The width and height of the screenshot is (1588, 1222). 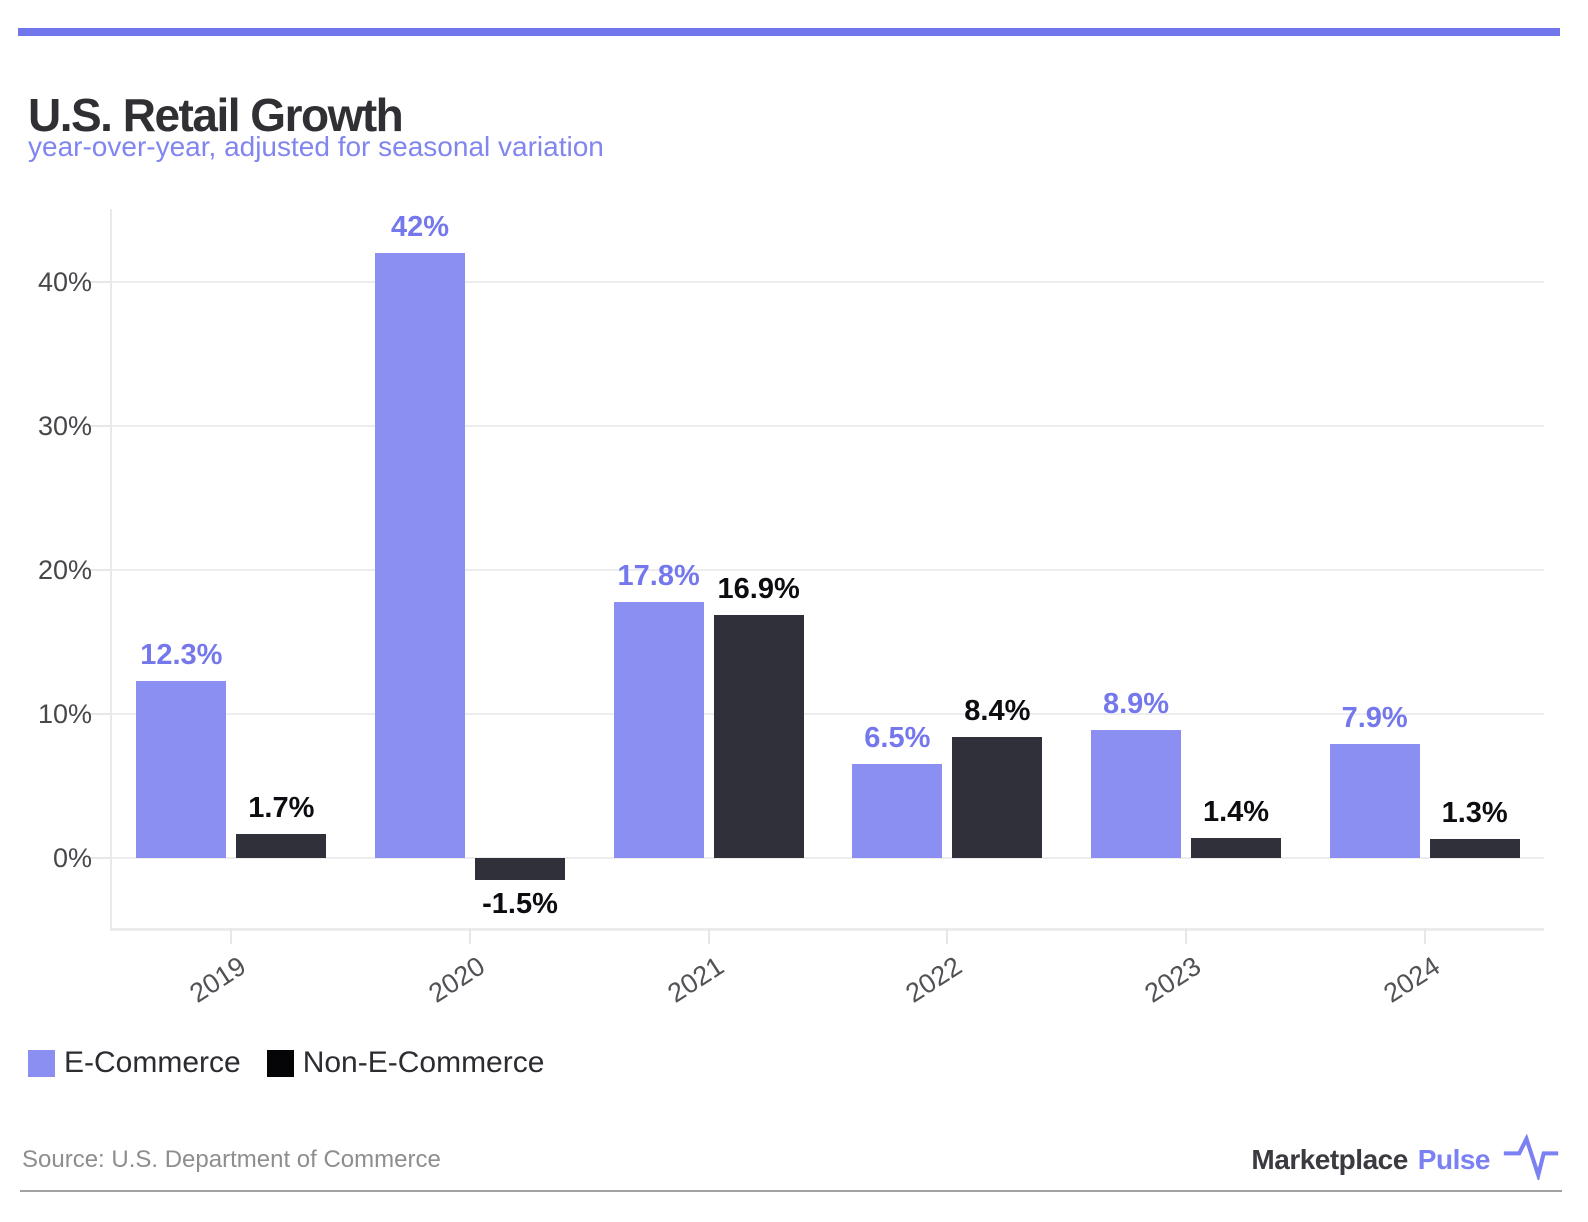 What do you see at coordinates (1329, 1159) in the screenshot?
I see `brand-name: Marketplace` at bounding box center [1329, 1159].